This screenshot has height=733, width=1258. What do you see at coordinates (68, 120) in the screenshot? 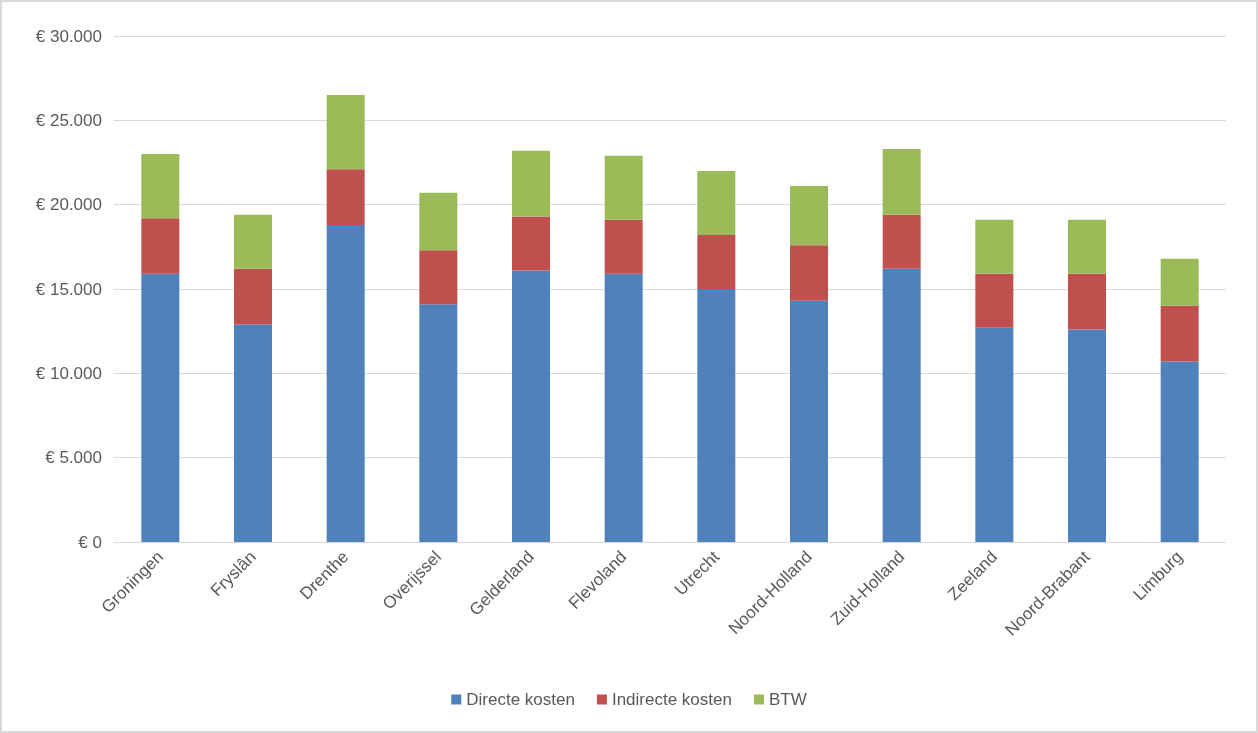
I see `y-tick-label: € 25.000` at bounding box center [68, 120].